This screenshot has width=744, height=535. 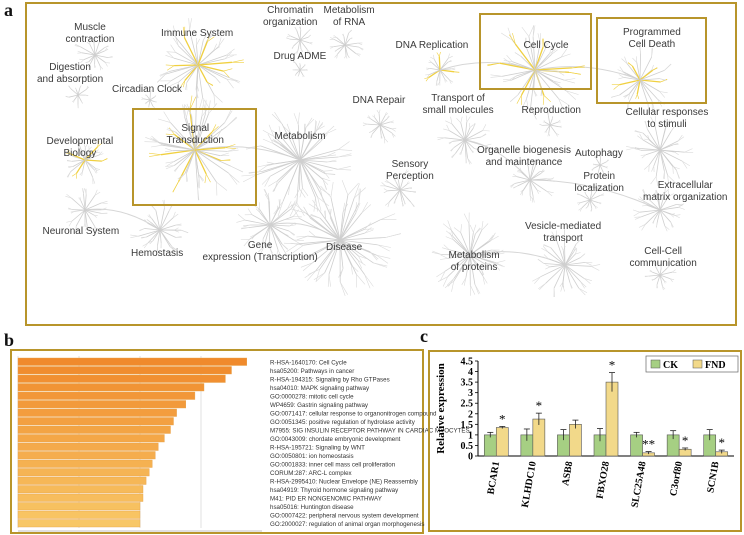 What do you see at coordinates (585, 441) in the screenshot?
I see `expression-frame` at bounding box center [585, 441].